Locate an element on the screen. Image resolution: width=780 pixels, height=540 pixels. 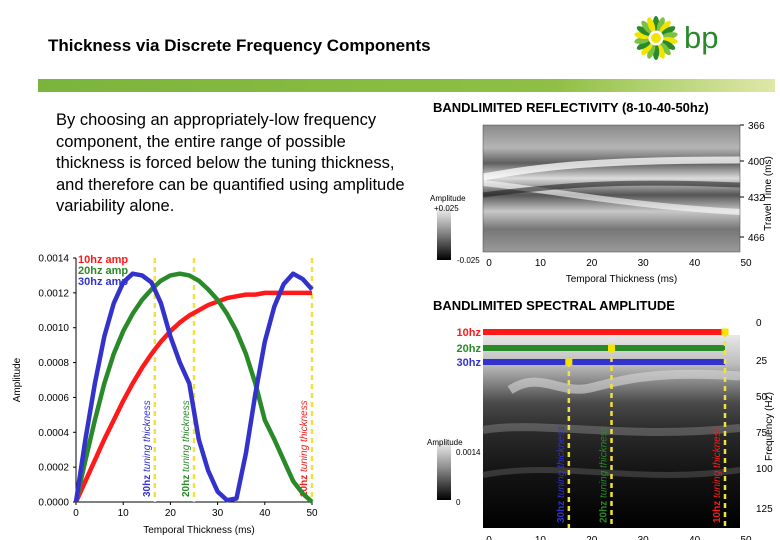
colorbar-max: +0.025 is located at coordinates (446, 208).